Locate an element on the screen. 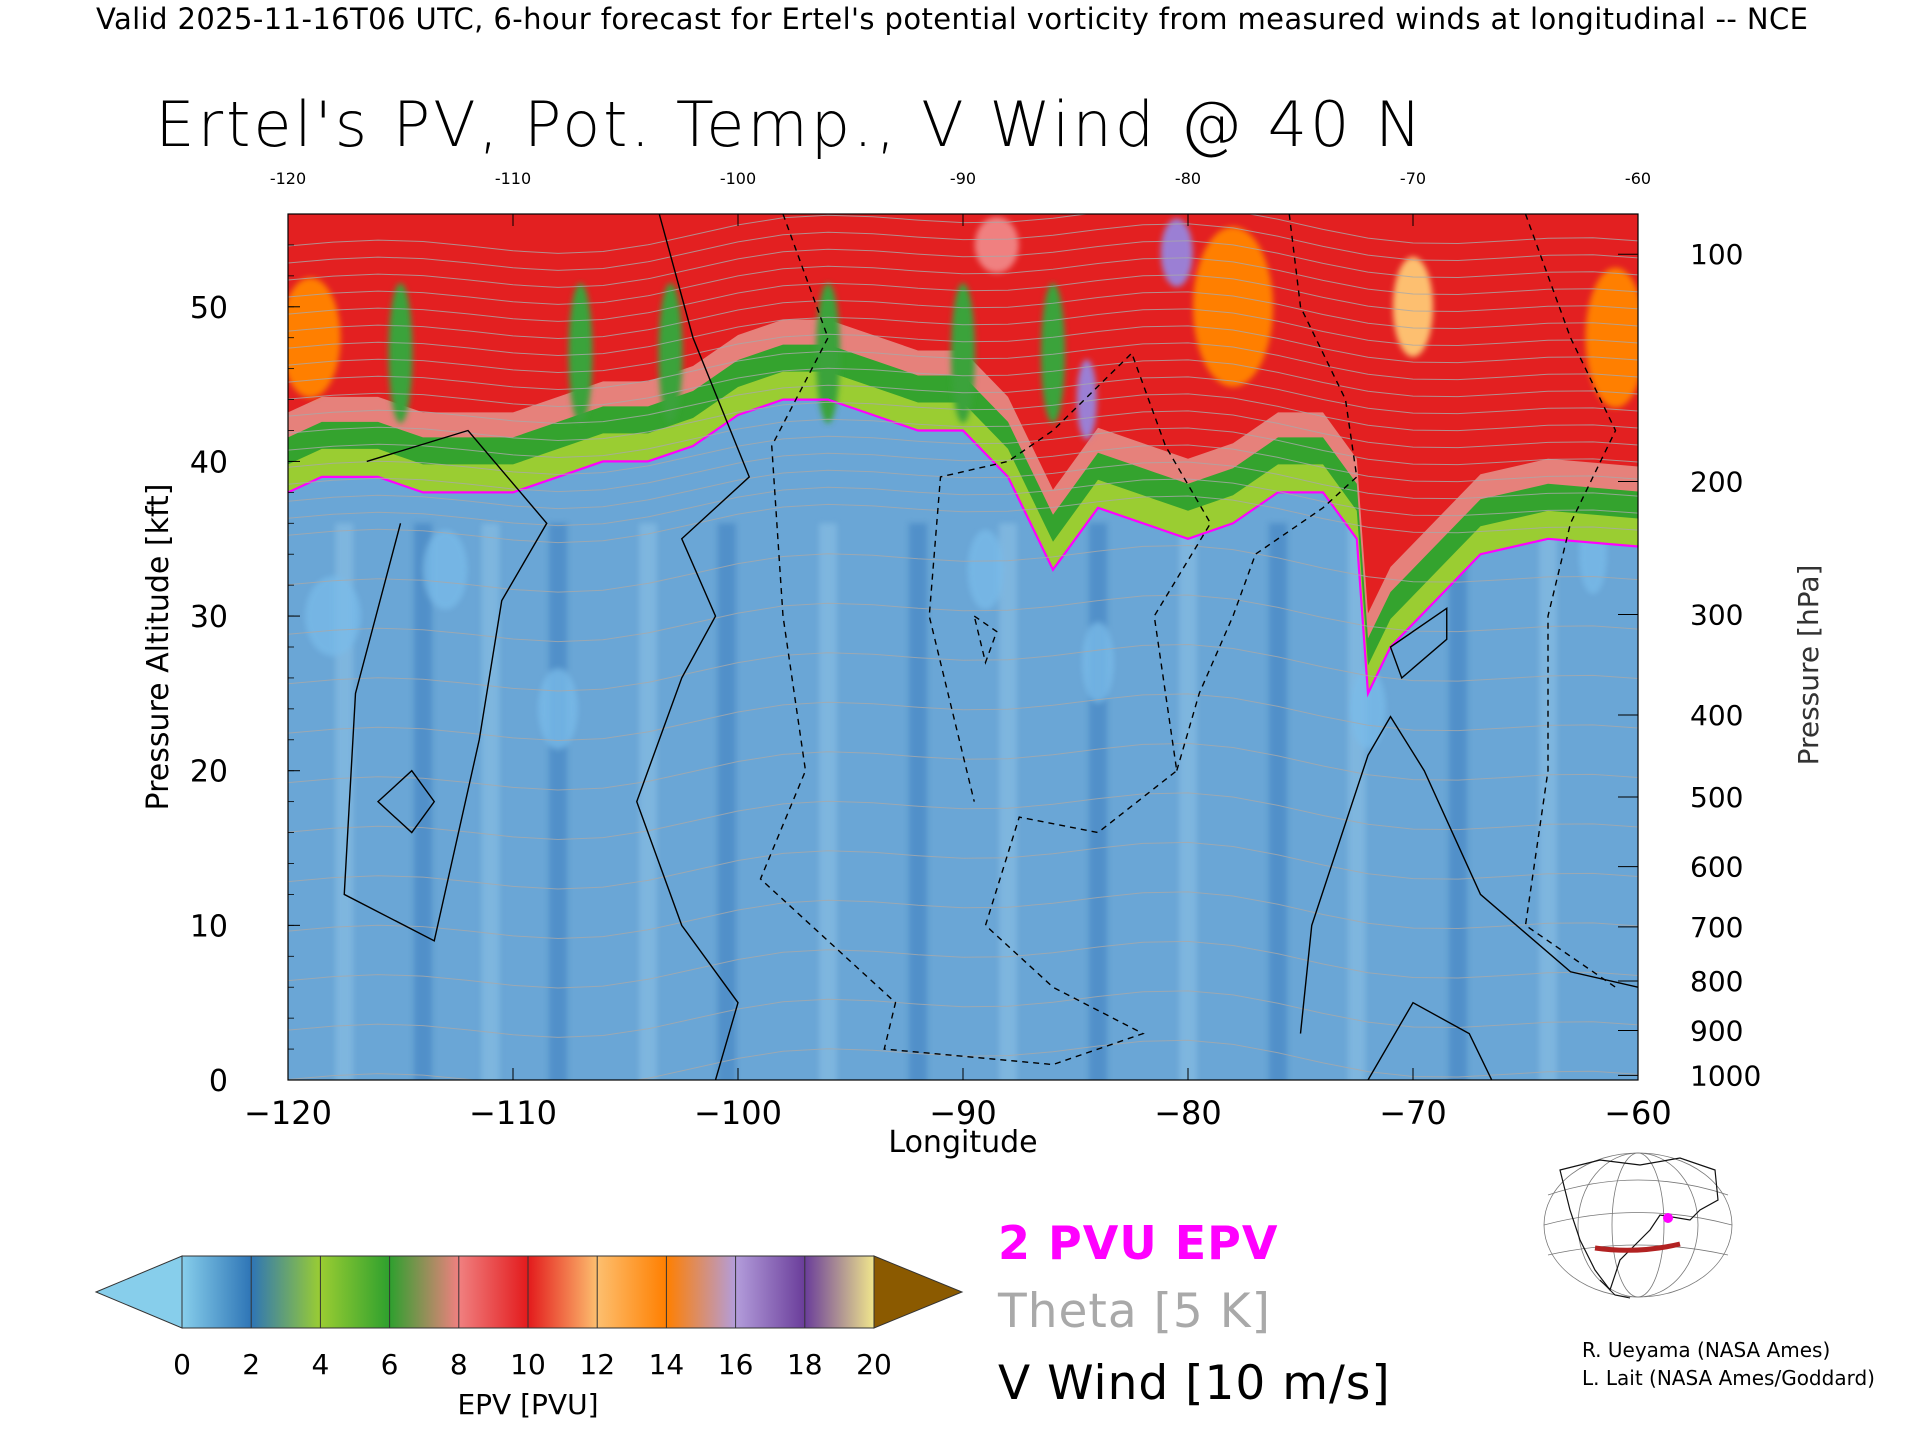  x-top-tick-label: -60 is located at coordinates (1638, 178).